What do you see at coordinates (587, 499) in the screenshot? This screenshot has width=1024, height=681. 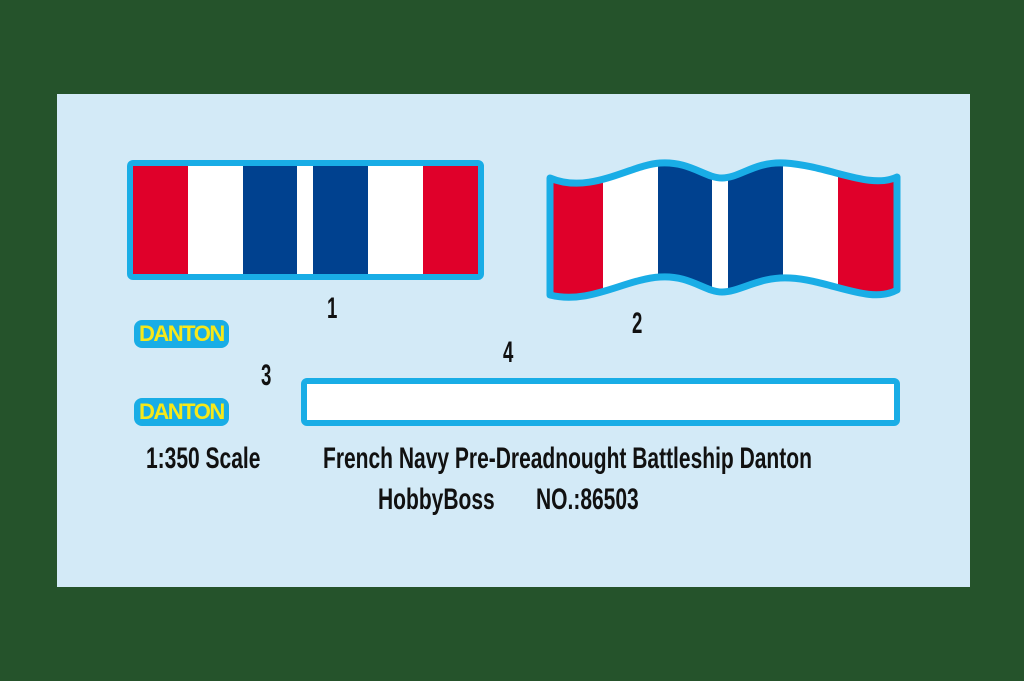 I see `model-number: NO.:86503` at bounding box center [587, 499].